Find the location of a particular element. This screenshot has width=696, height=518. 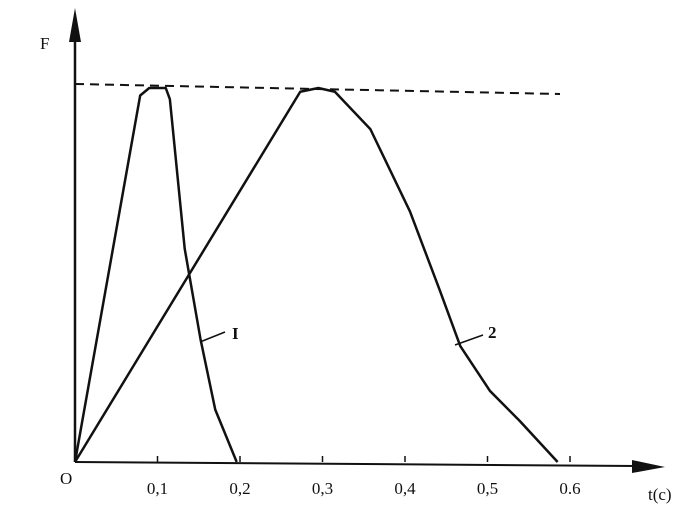

y-label: F is located at coordinates (44, 43).